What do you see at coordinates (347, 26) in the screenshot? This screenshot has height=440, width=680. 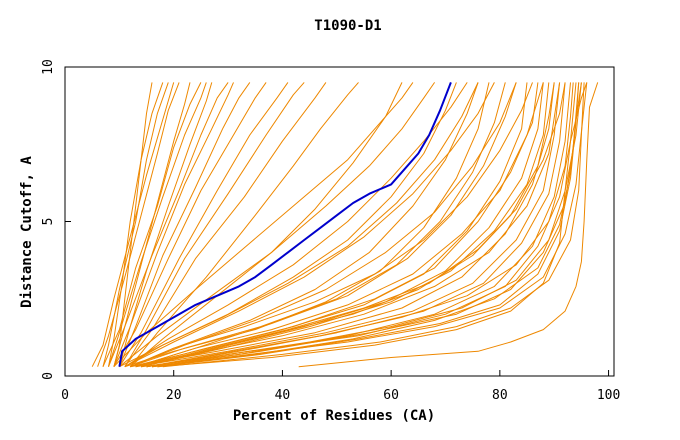 I see `chart-title: T1090-D1` at bounding box center [347, 26].